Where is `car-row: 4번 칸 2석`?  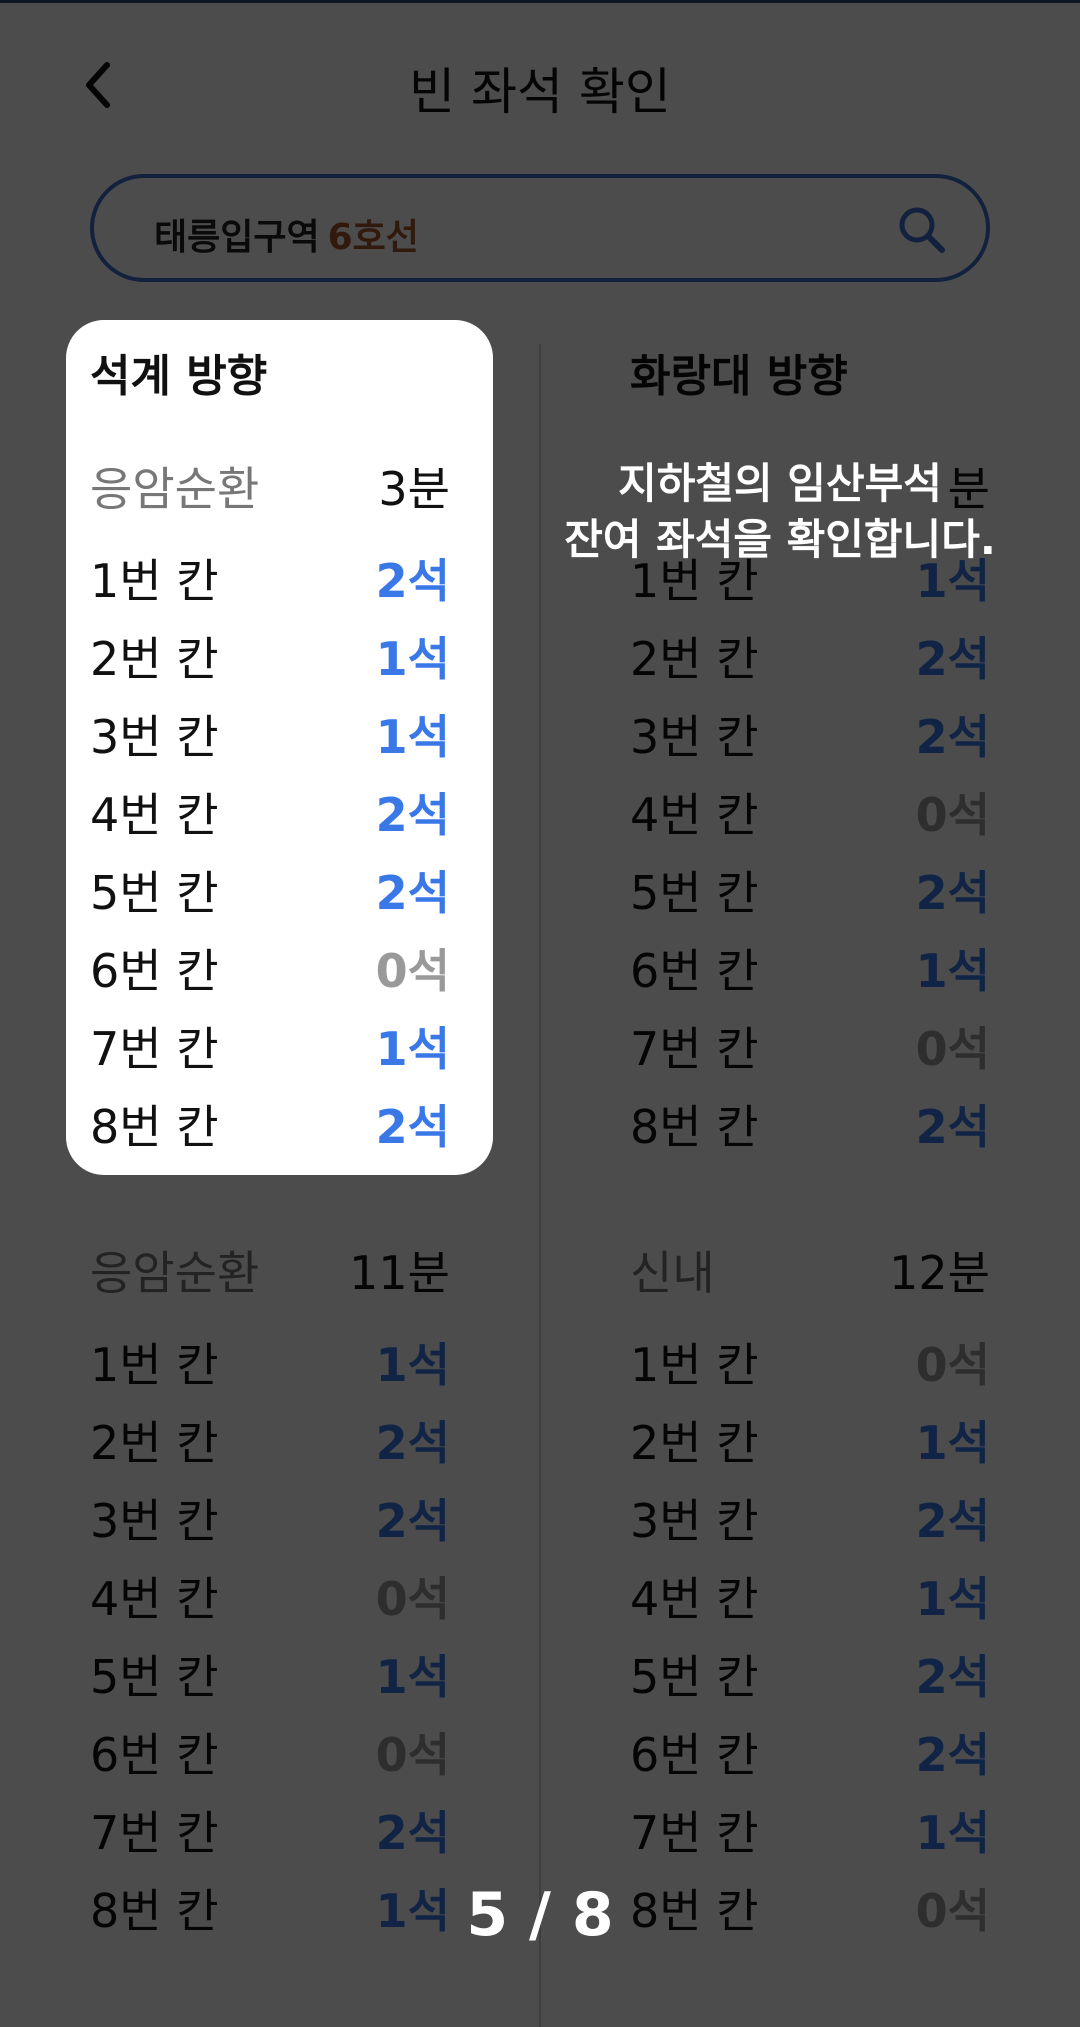 car-row: 4번 칸 2석 is located at coordinates (270, 812).